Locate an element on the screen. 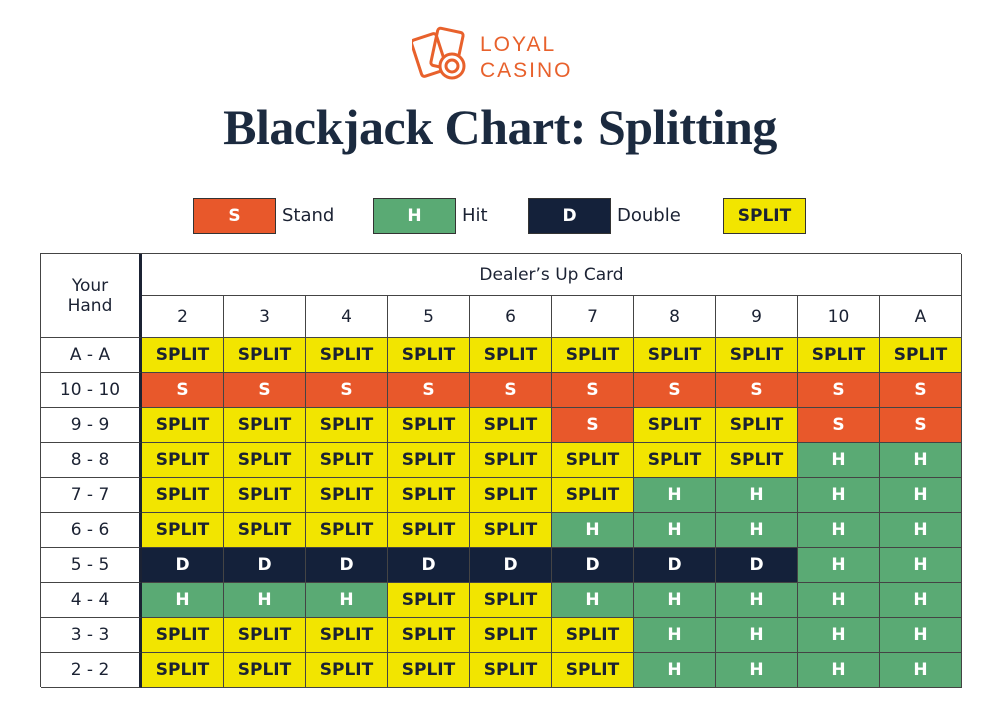 The width and height of the screenshot is (1000, 726). legend-label: Double is located at coordinates (649, 215).